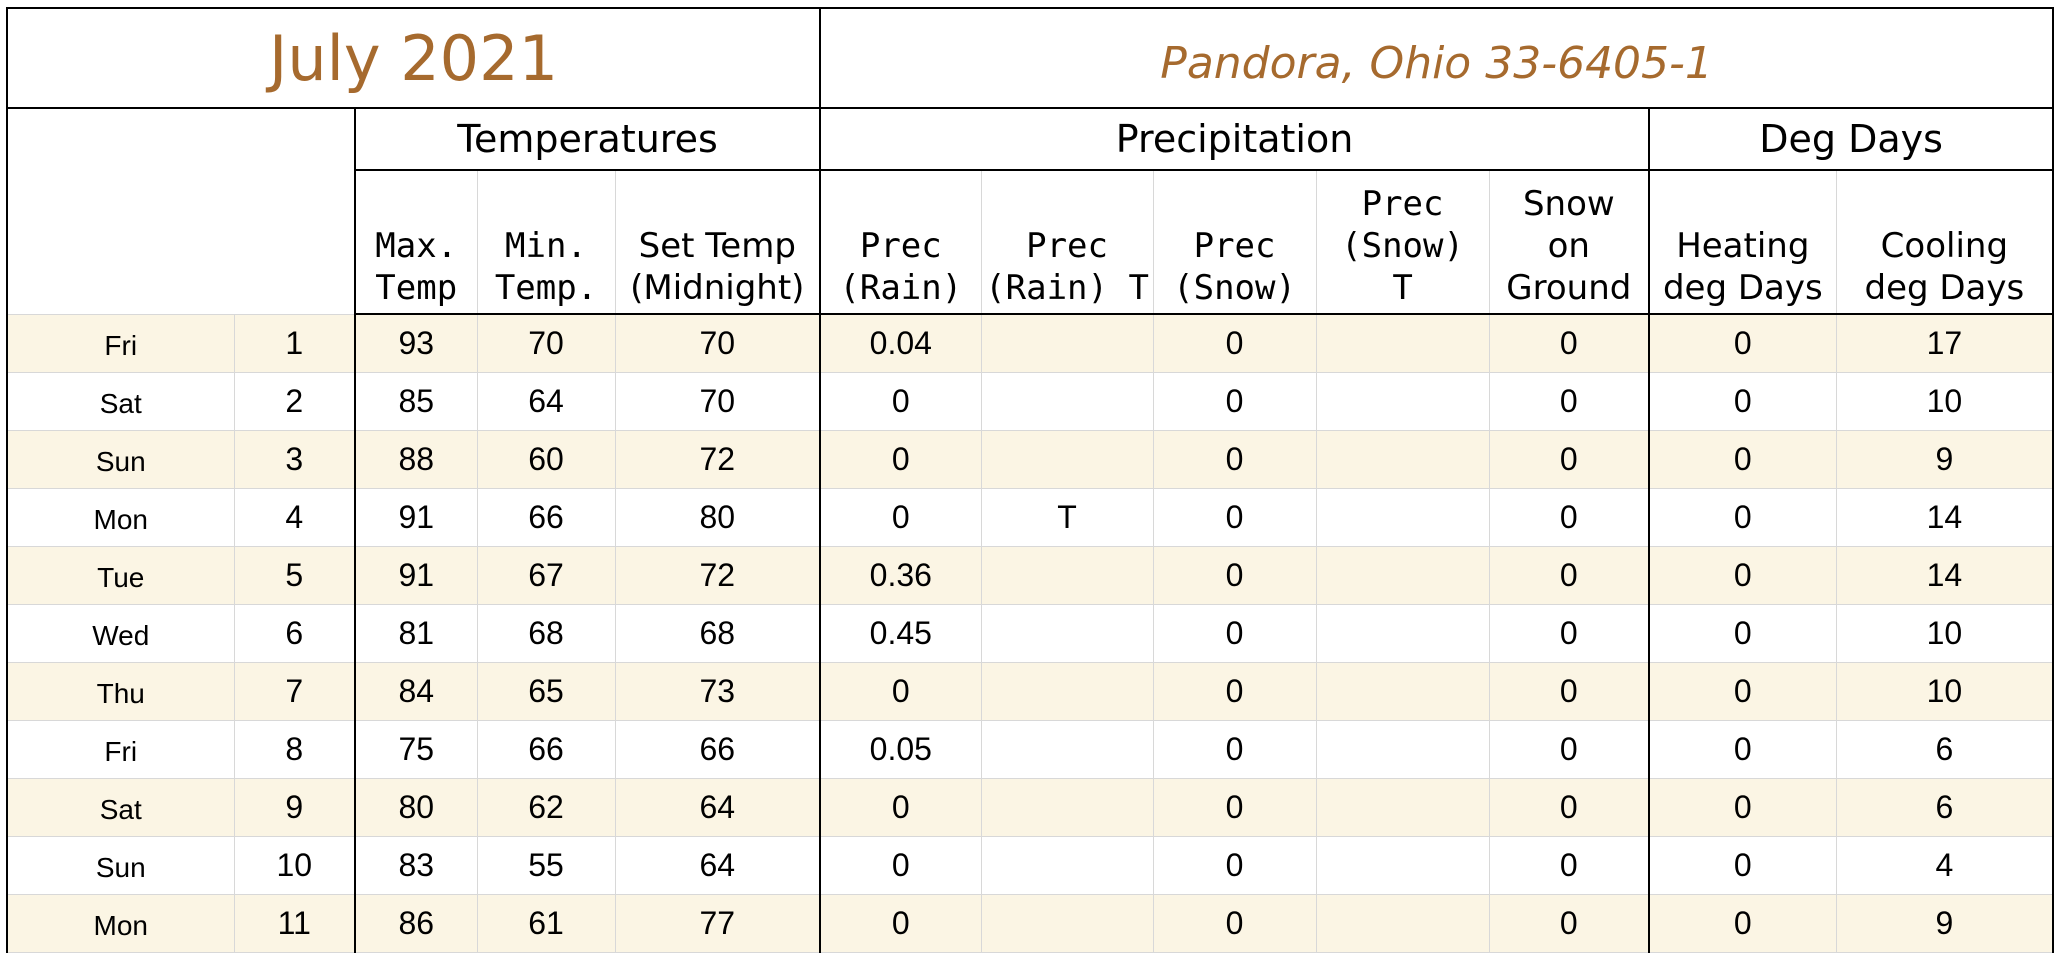  I want to click on temperatures-group-header: Temperatures, so click(587, 139).